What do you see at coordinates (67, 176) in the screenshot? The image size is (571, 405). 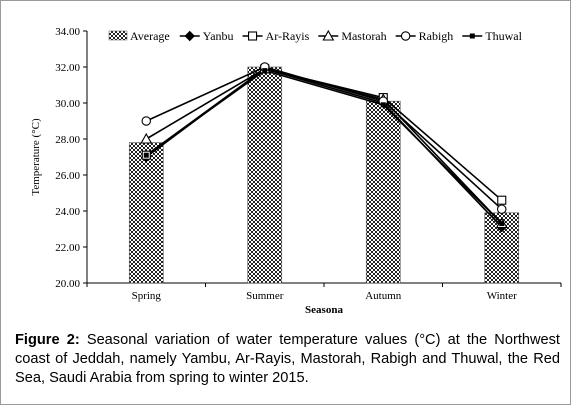 I see `y-tick-label: 26.00` at bounding box center [67, 176].